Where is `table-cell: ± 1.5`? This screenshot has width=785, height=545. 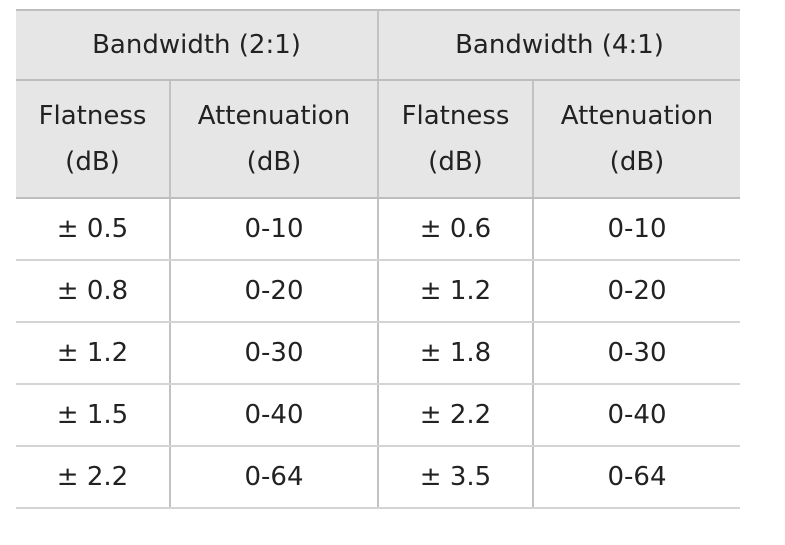
table-cell: ± 1.5 is located at coordinates (93, 415).